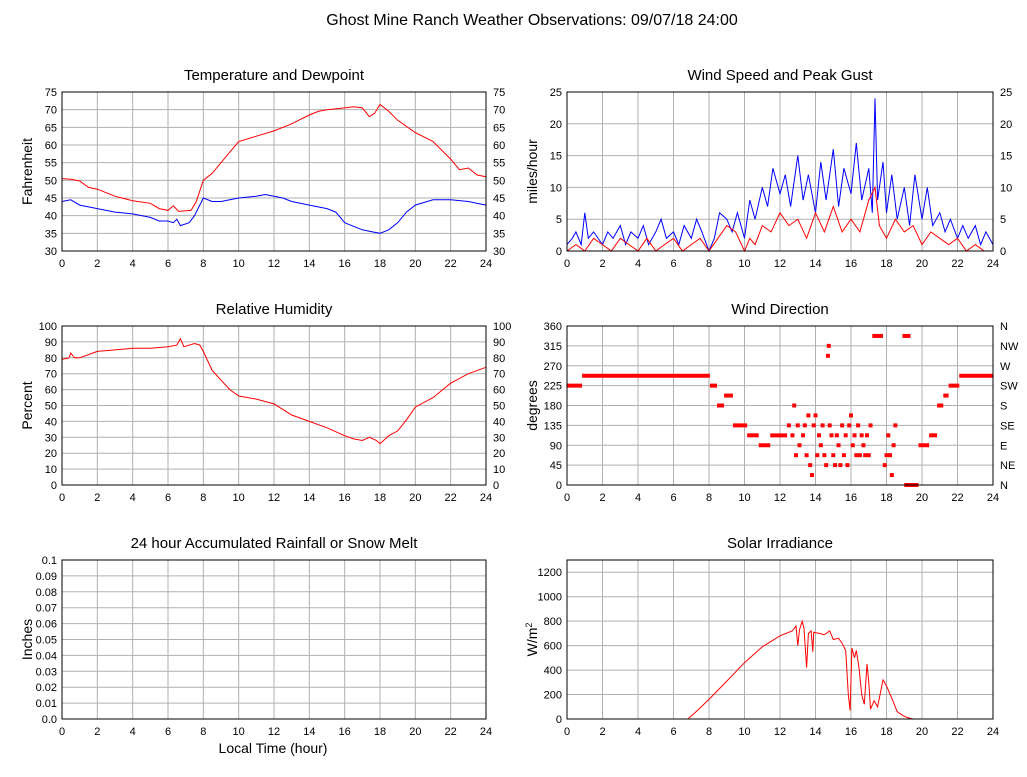 The image size is (1027, 777). I want to click on y-axis-label: degrees, so click(532, 405).